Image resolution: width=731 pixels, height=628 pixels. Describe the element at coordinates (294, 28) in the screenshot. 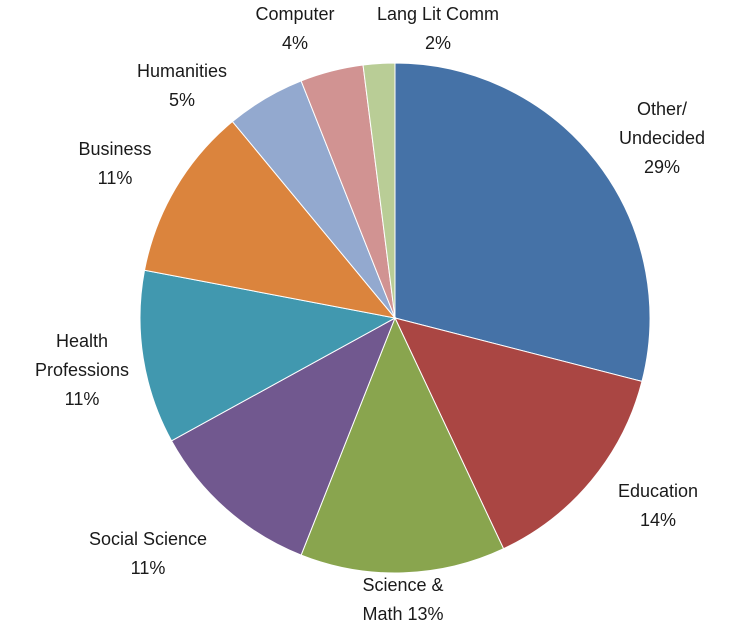

I see `label-computer: Computer 4%` at that location.